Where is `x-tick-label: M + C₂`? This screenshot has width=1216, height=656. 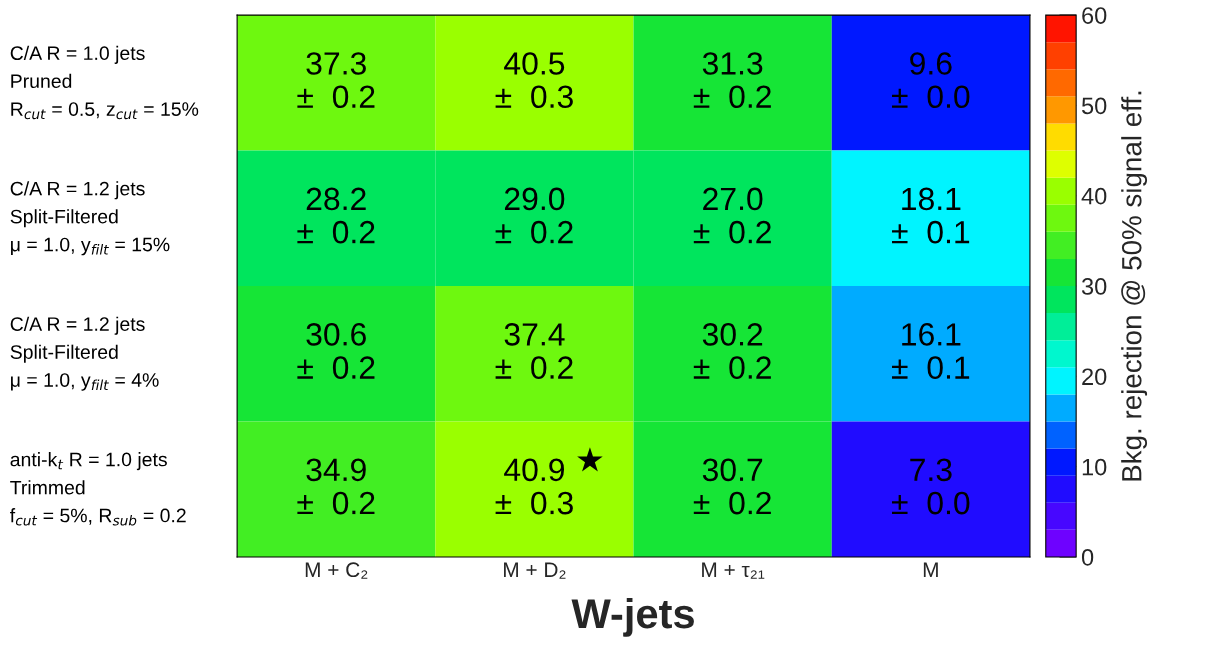 x-tick-label: M + C₂ is located at coordinates (336, 570).